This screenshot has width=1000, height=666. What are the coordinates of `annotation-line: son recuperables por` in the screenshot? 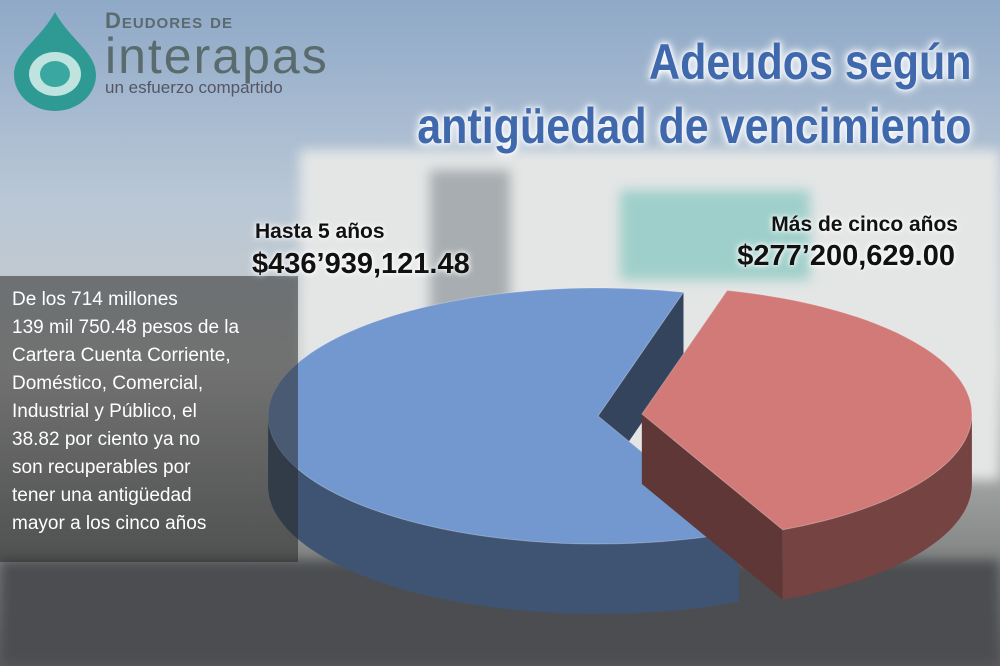 It's located at (101, 467).